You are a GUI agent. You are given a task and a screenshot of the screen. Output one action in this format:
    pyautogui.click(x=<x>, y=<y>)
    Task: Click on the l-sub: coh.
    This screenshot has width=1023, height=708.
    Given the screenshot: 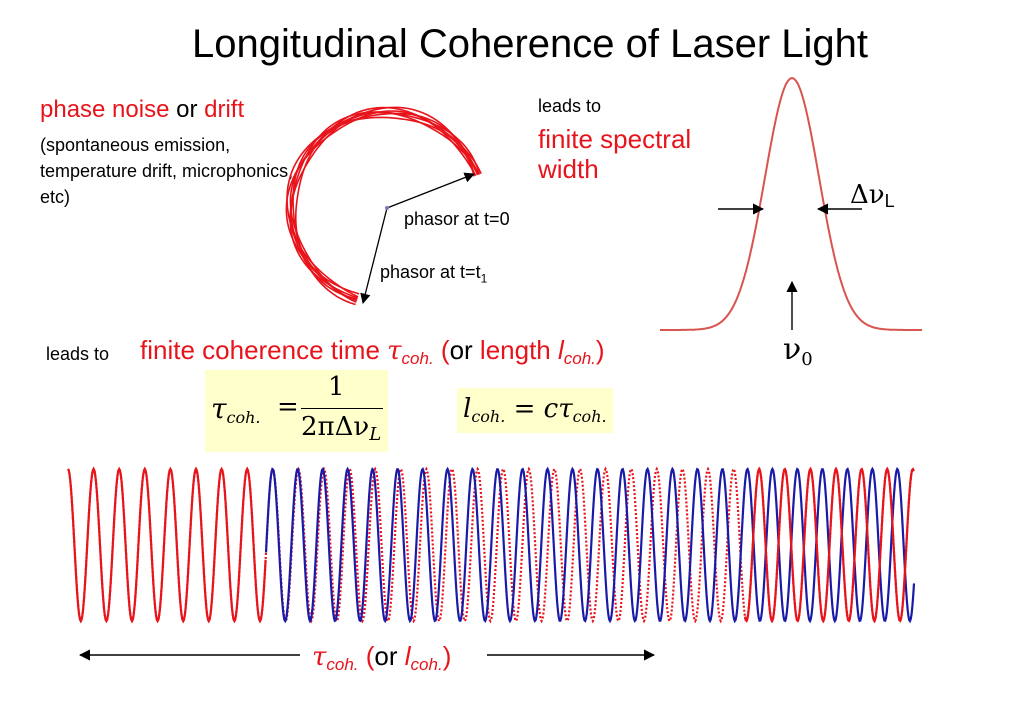 What is the action you would take?
    pyautogui.click(x=579, y=358)
    